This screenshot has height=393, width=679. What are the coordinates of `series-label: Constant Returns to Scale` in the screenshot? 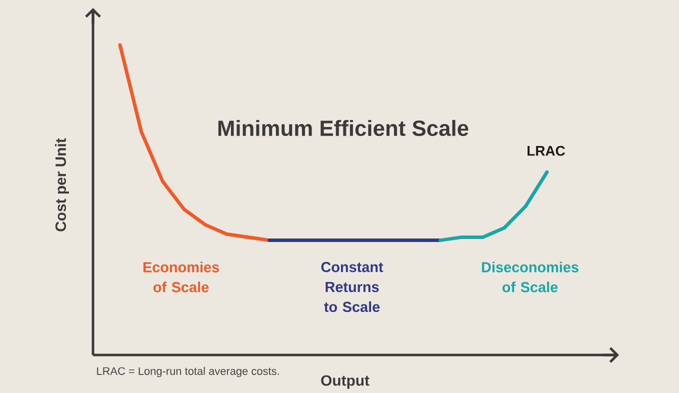 It's located at (352, 287).